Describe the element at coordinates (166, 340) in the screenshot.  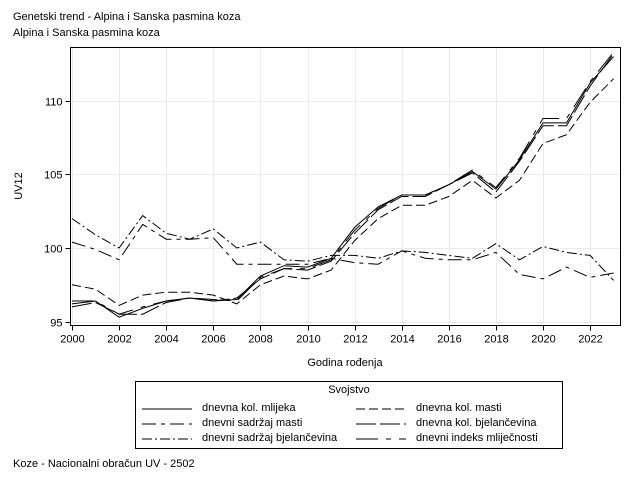
I see `x-tick-label: 2004` at that location.